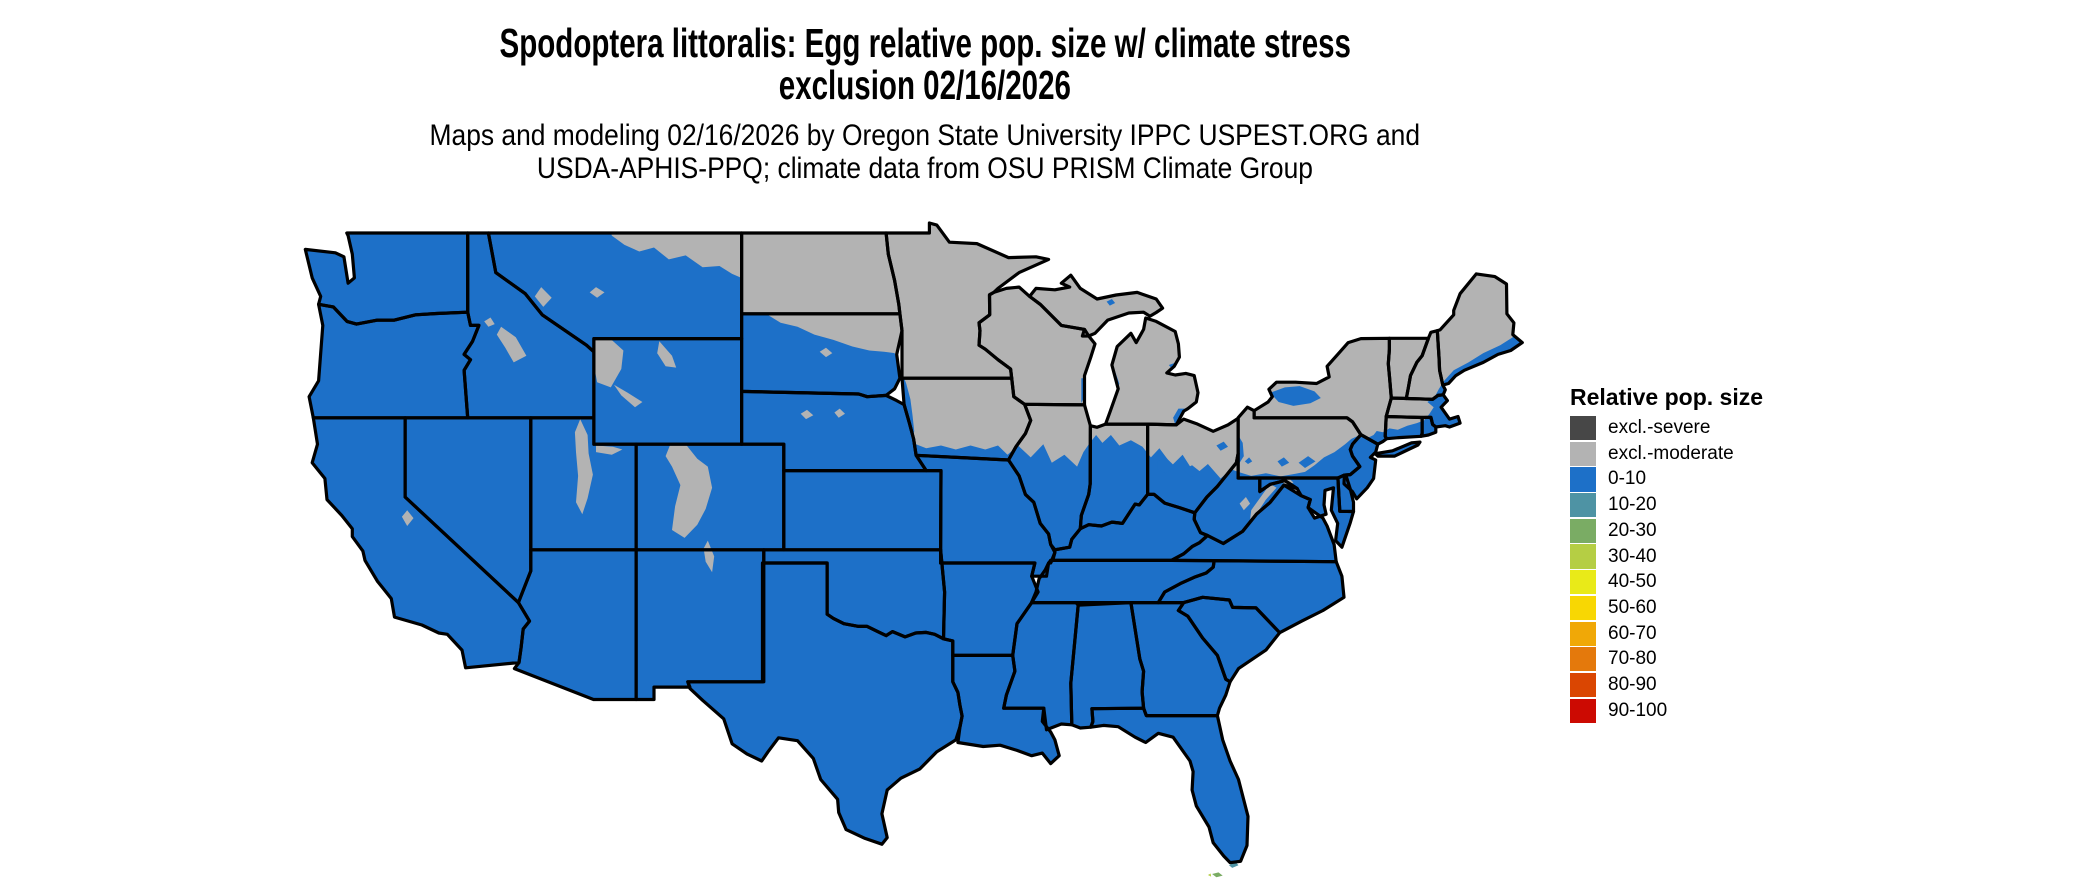  I want to click on legend-item-80-90: 80-90, so click(1666, 685).